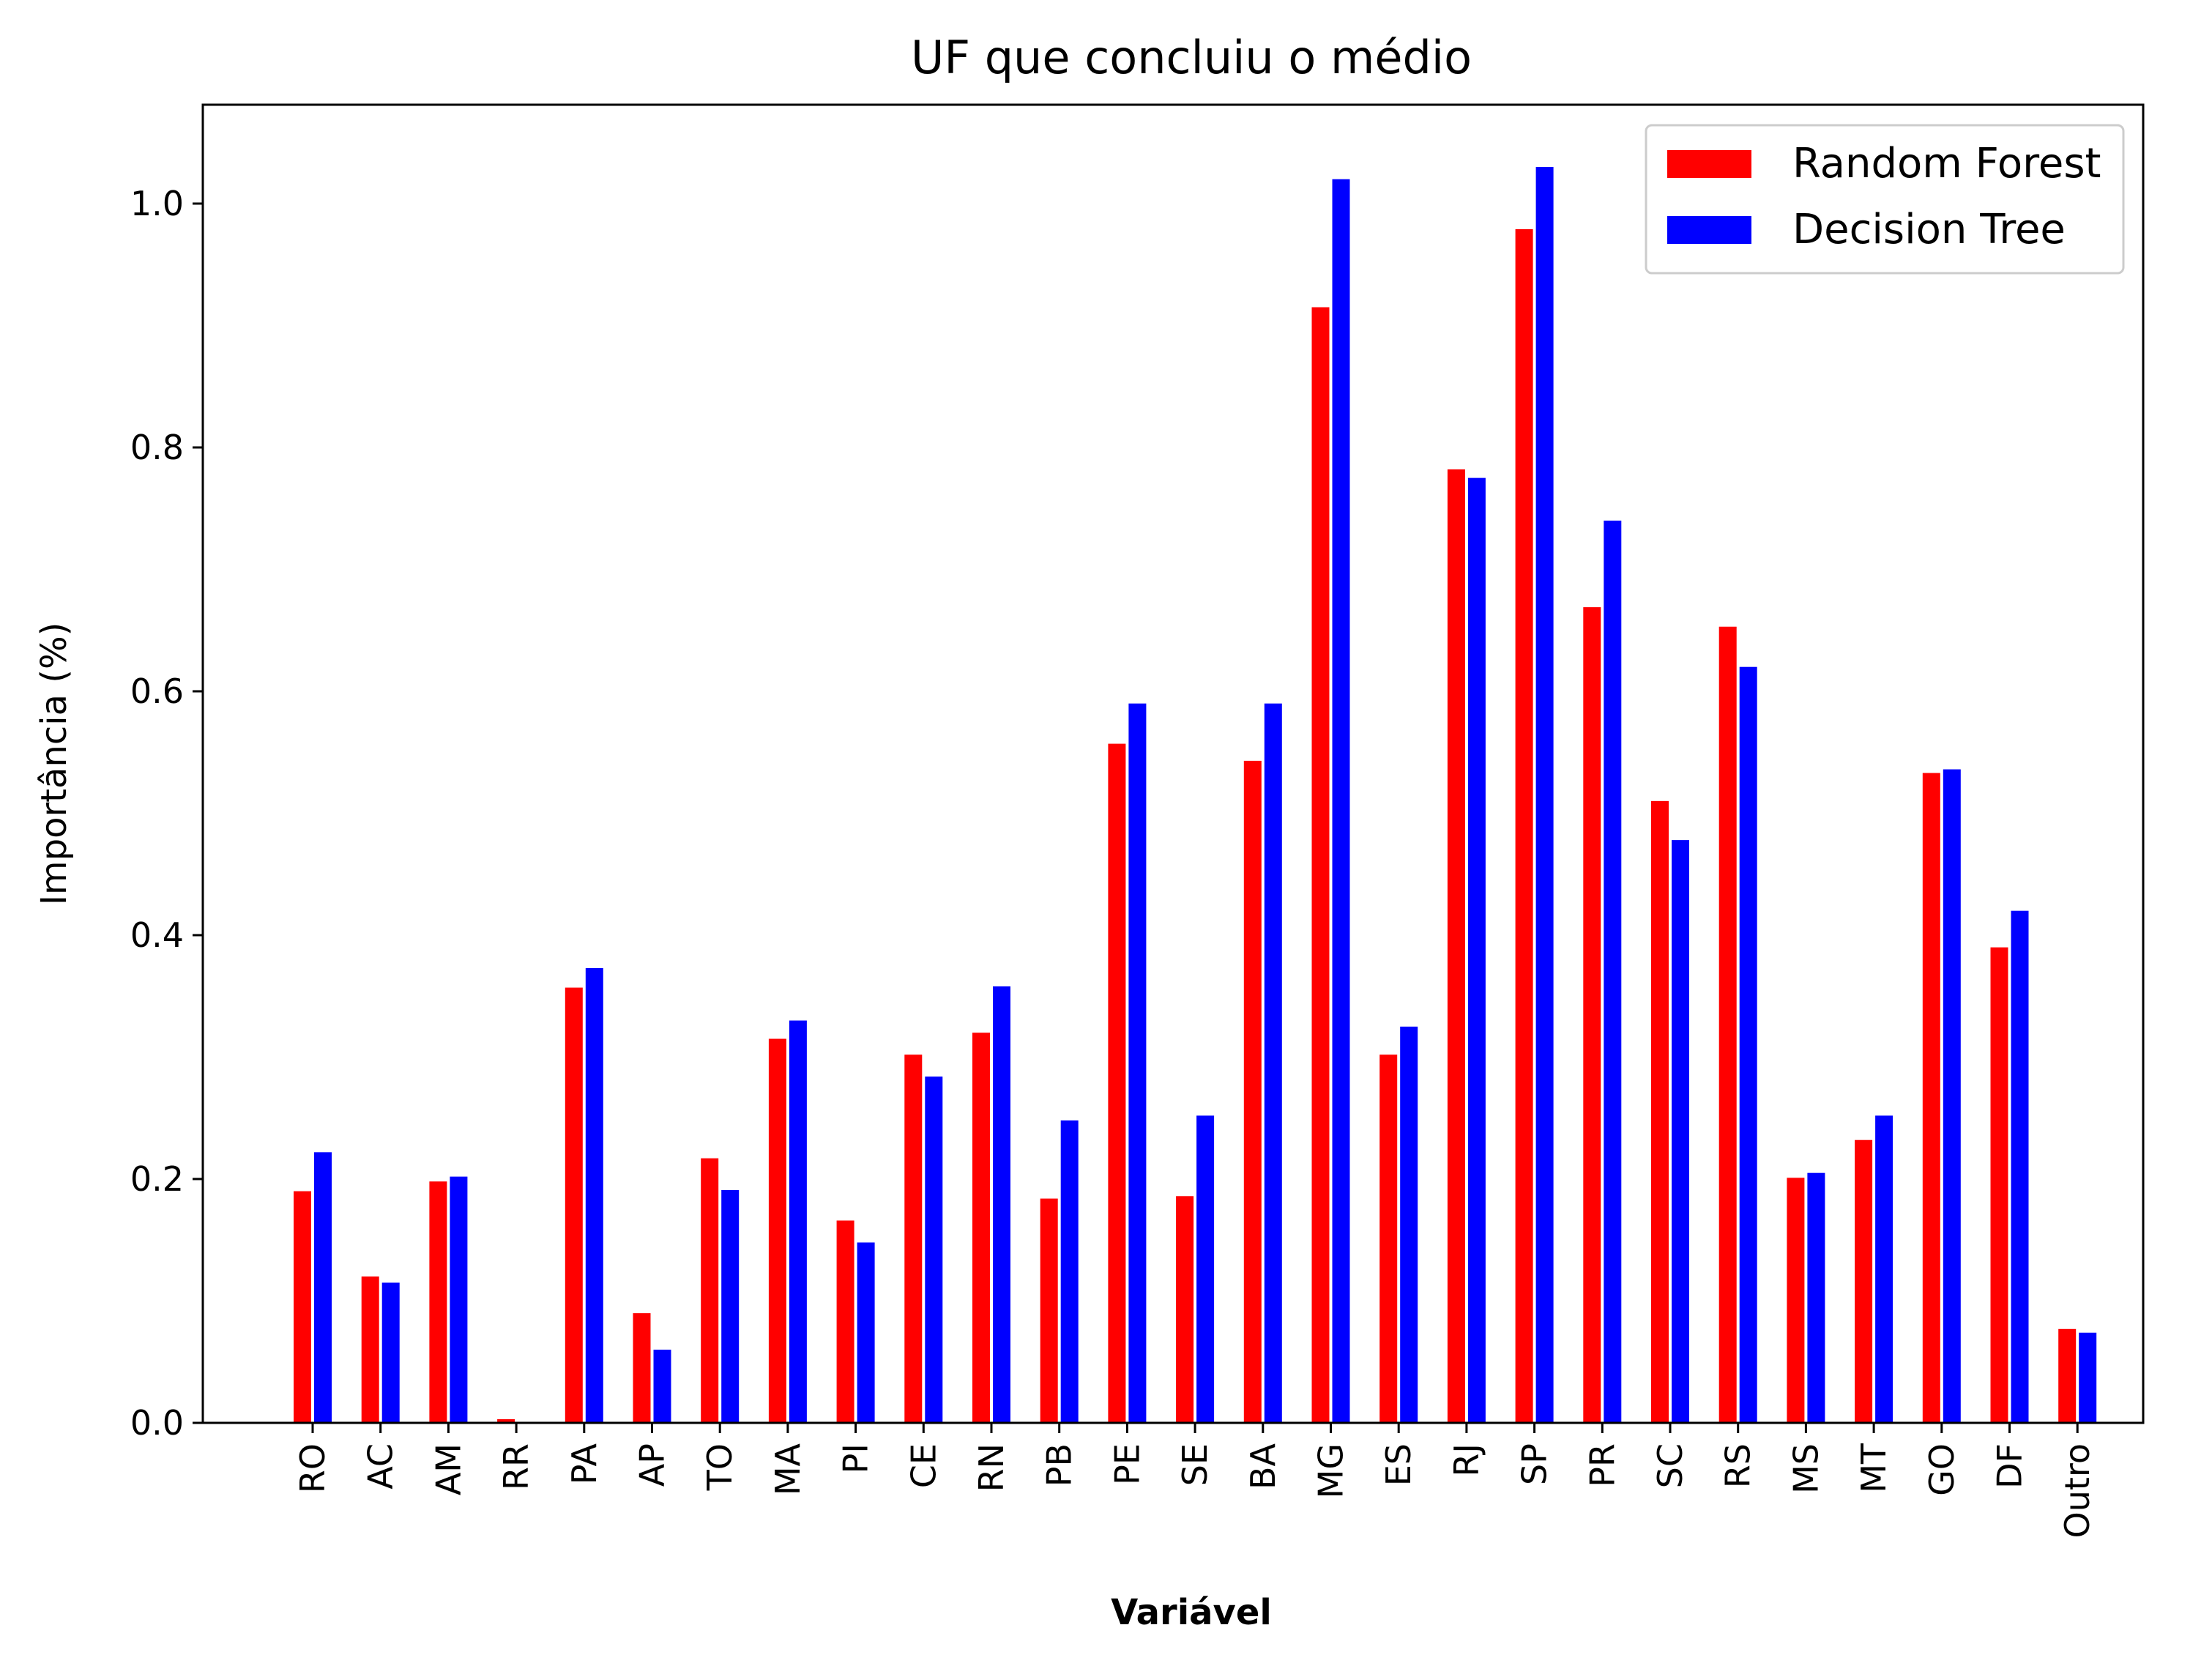 Image resolution: width=2212 pixels, height=1666 pixels. Describe the element at coordinates (1331, 1471) in the screenshot. I see `x-tick-label-mg: MG` at that location.